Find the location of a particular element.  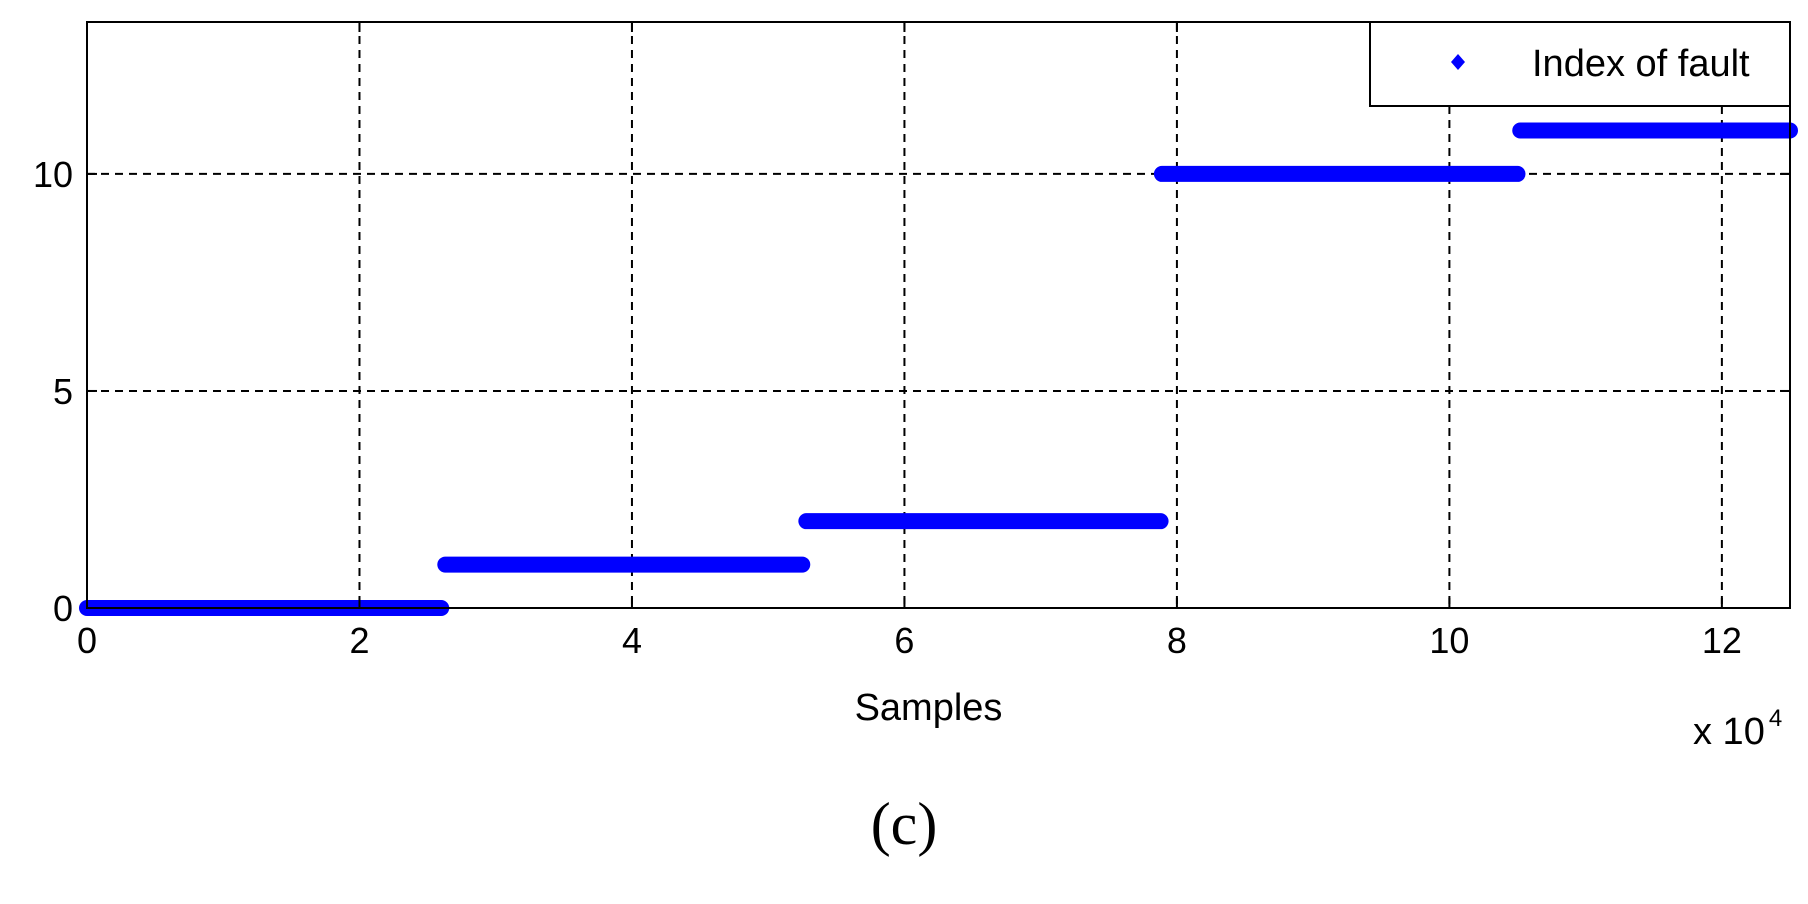

x-tick-label: 2 is located at coordinates (359, 640).